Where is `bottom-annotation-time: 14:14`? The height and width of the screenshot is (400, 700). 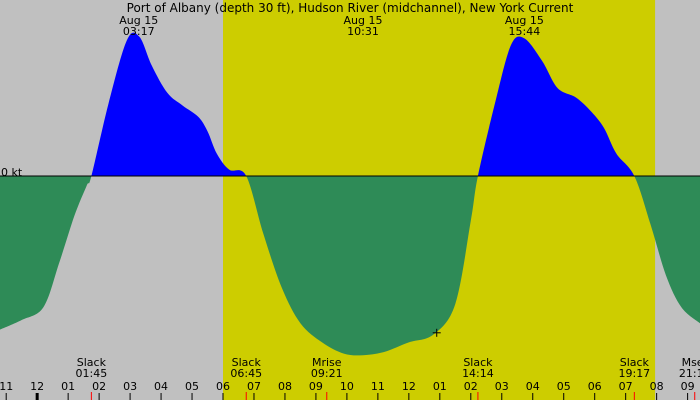
bottom-annotation-time: 14:14 is located at coordinates (478, 373).